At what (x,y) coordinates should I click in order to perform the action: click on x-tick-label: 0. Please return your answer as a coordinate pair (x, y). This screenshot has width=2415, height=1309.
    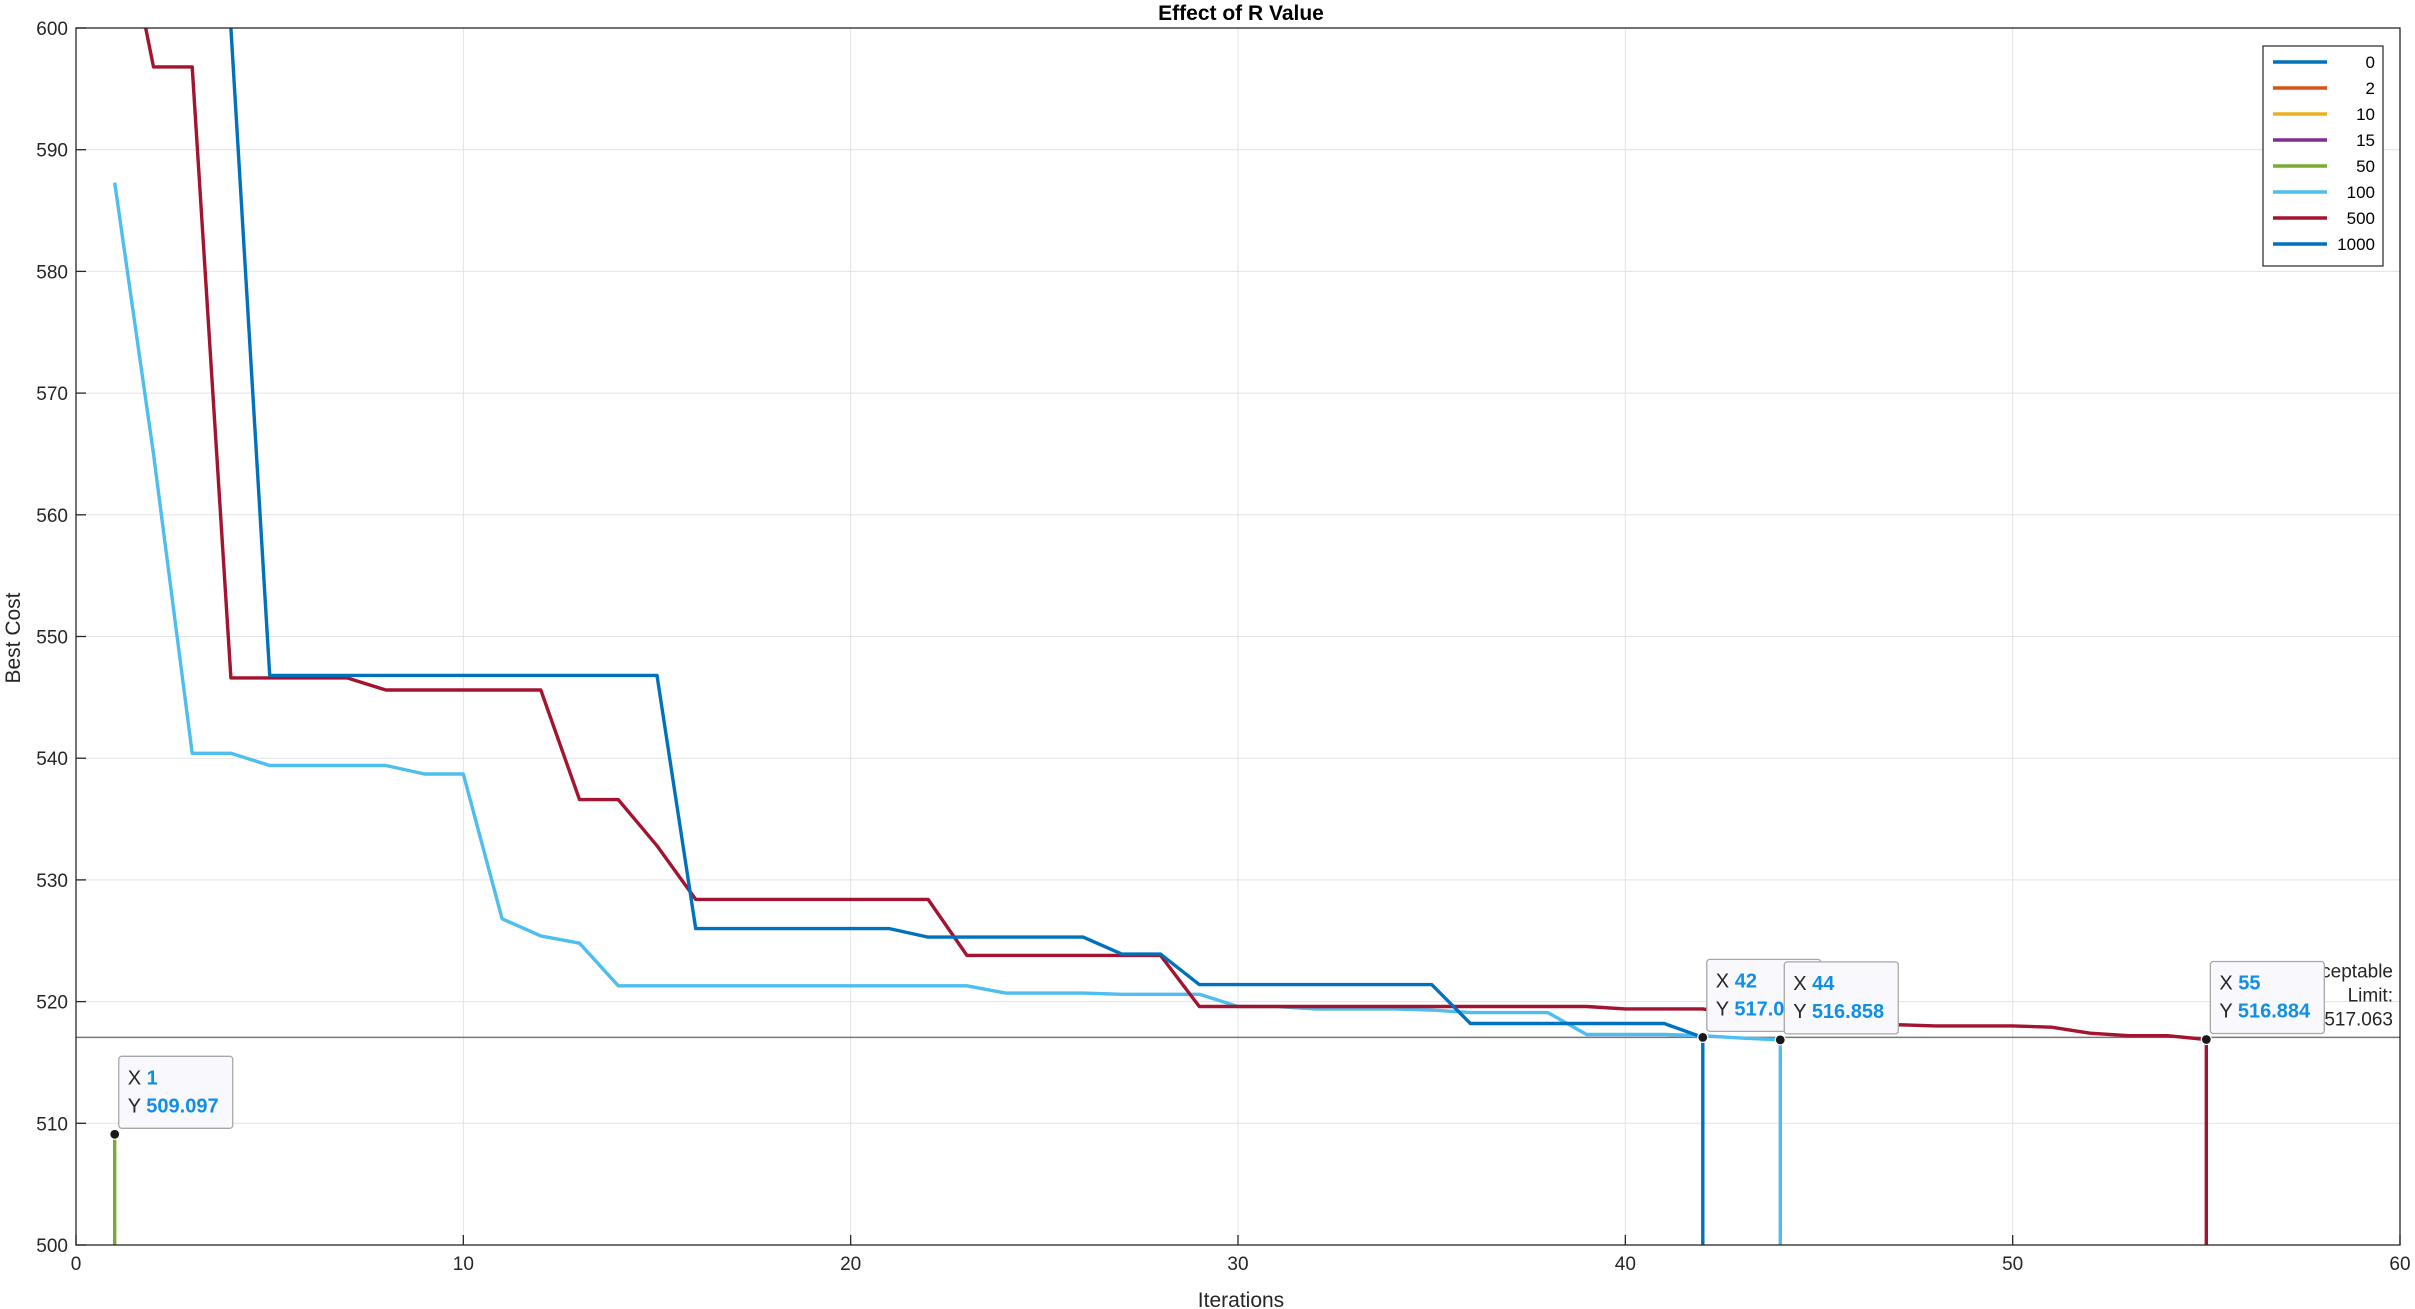
    Looking at the image, I should click on (76, 1264).